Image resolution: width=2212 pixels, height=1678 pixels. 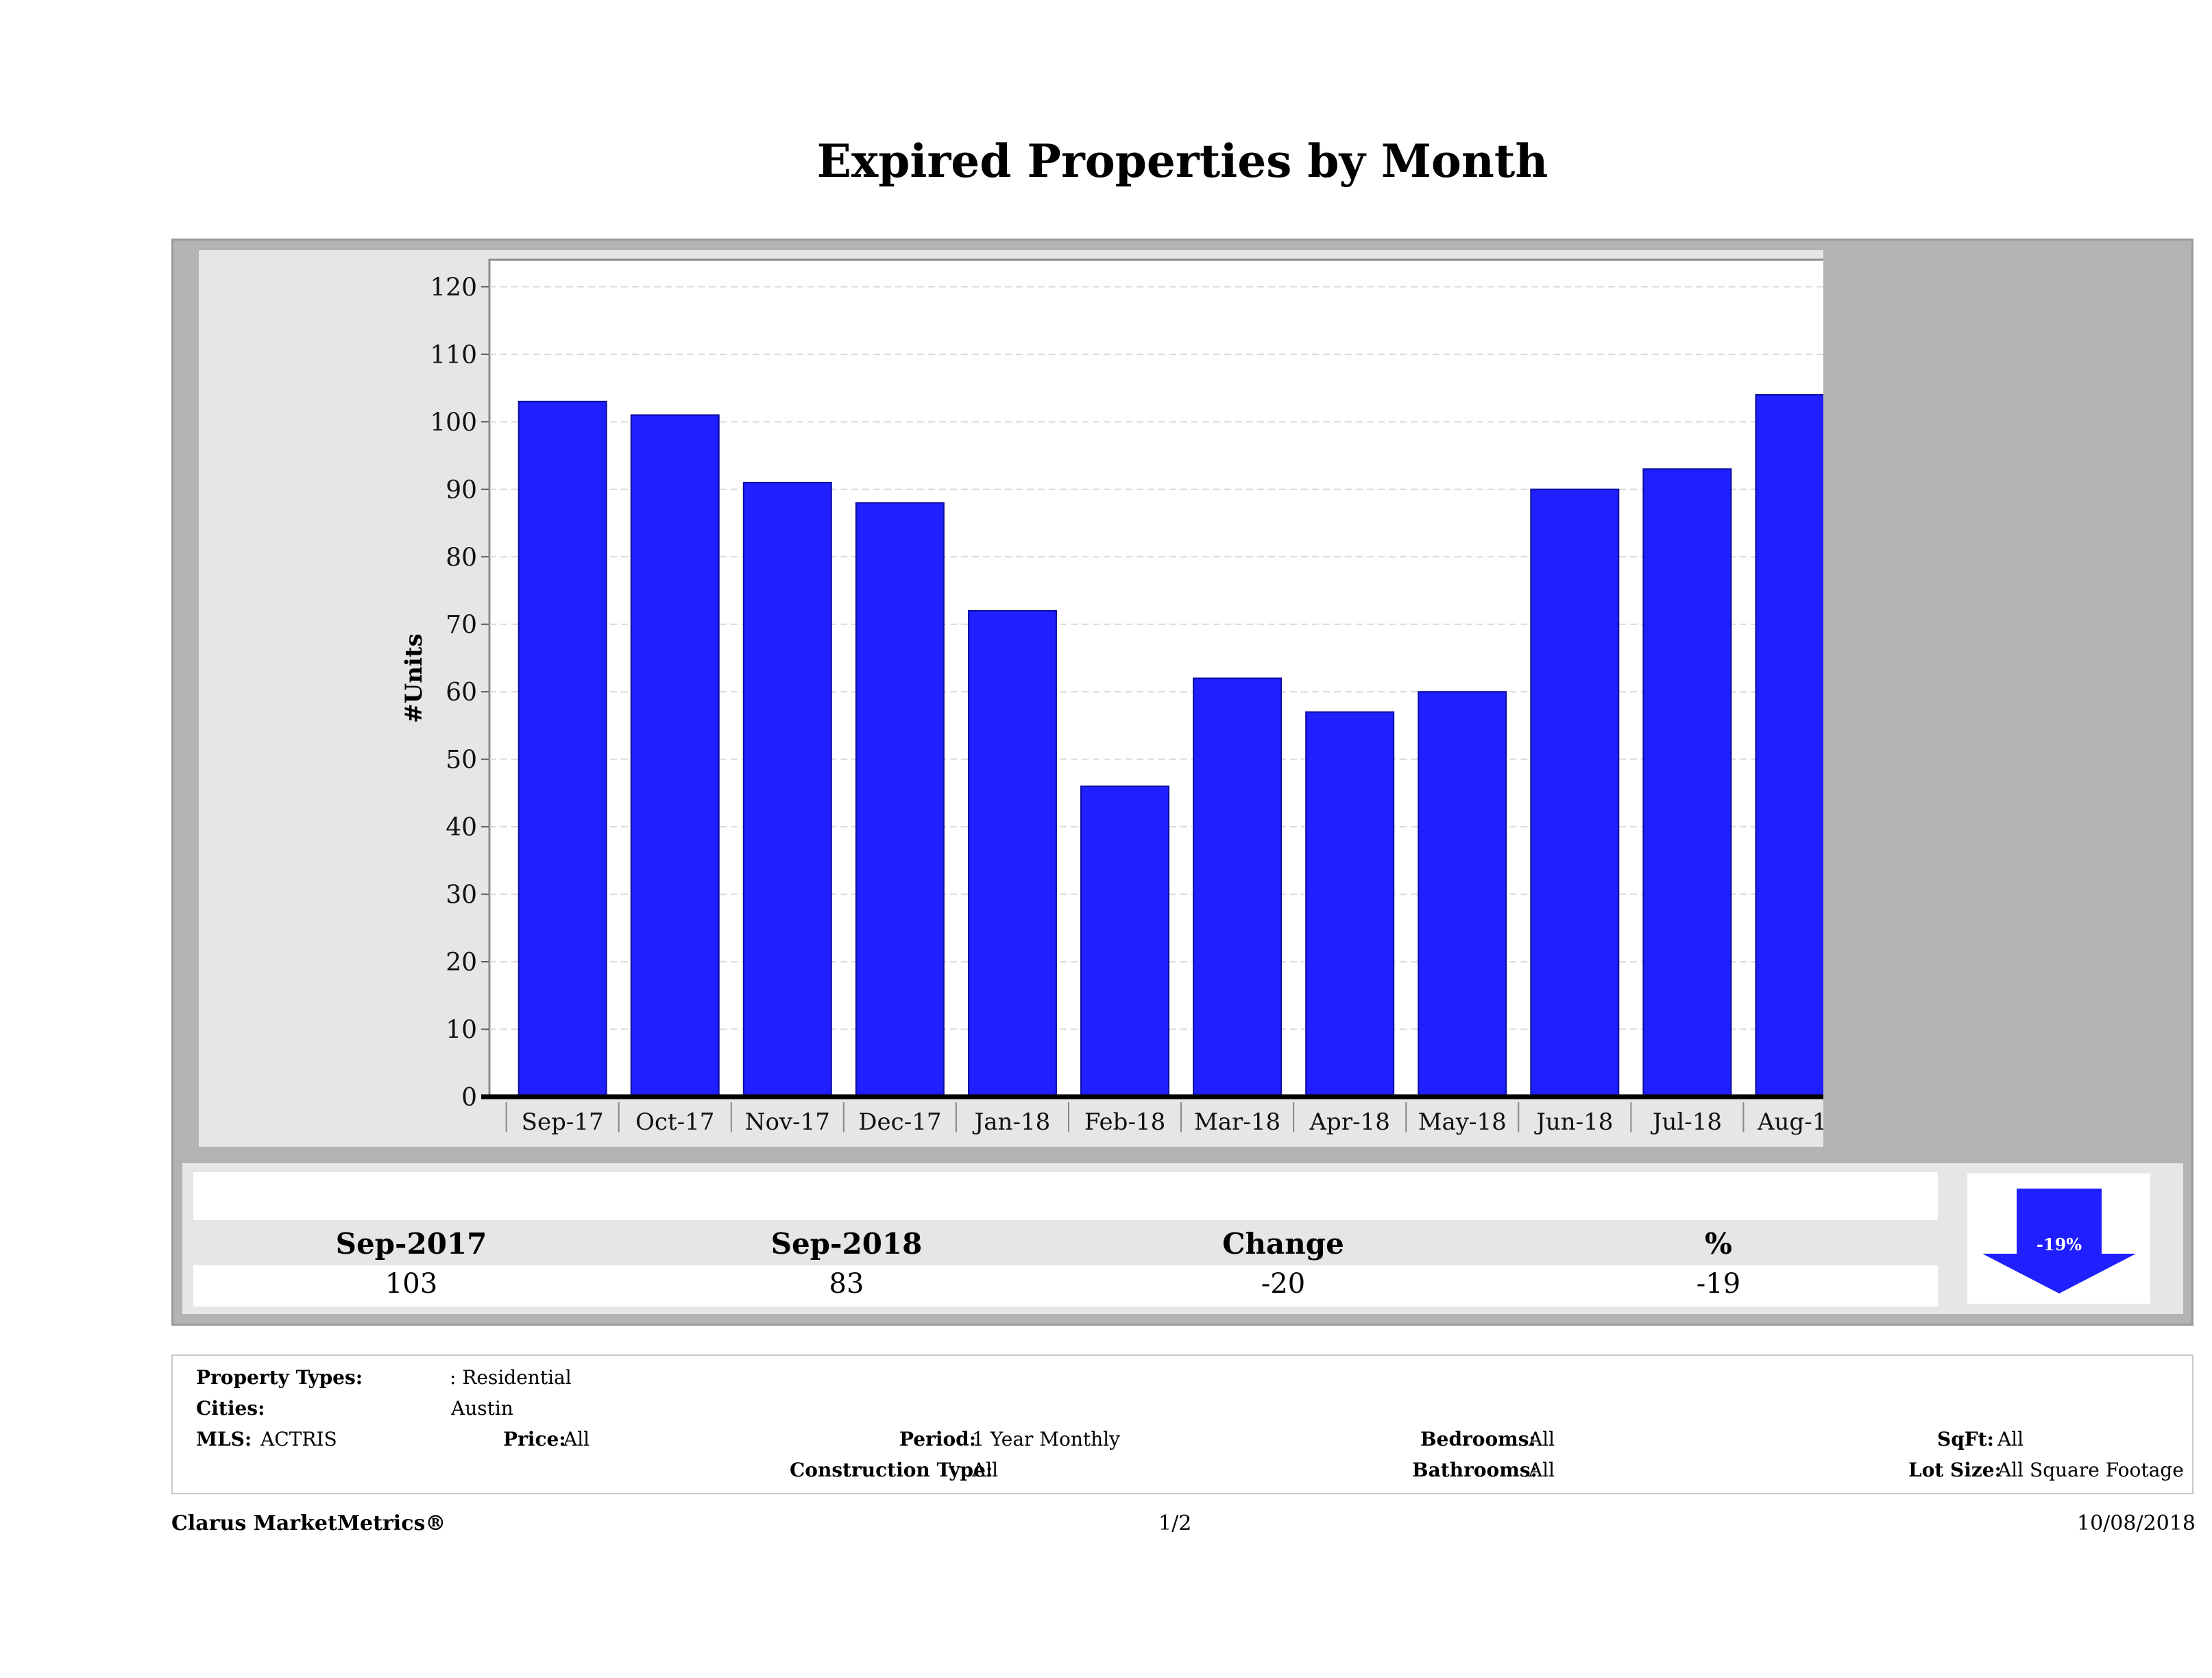 What do you see at coordinates (534, 1439) in the screenshot?
I see `price-label: Price:` at bounding box center [534, 1439].